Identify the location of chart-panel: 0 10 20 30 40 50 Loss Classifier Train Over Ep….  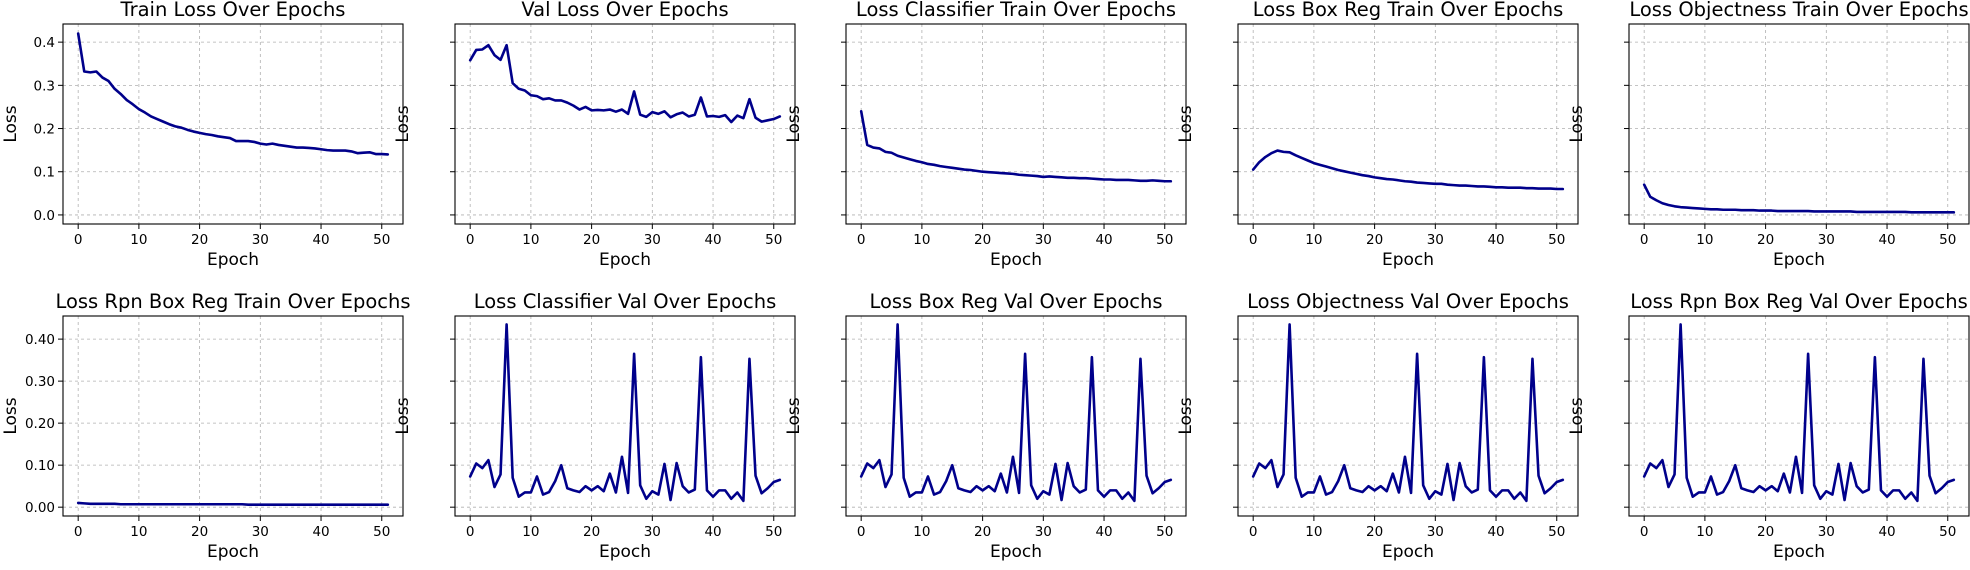
(985, 135).